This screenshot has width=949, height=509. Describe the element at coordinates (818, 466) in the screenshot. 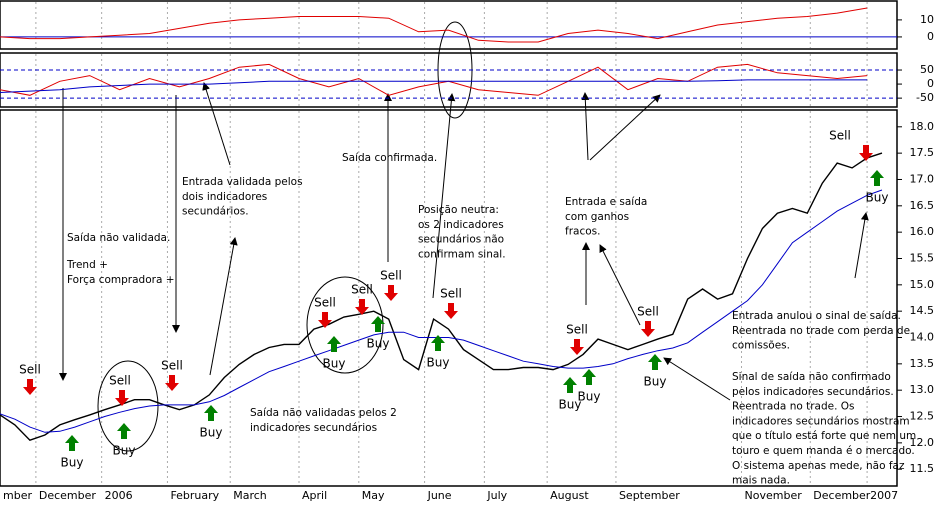

I see `annotation: O sistema apenas mede, não faz` at that location.